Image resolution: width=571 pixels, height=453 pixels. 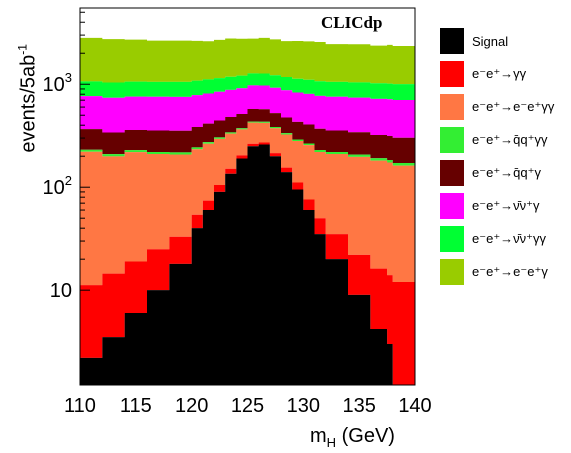 What do you see at coordinates (513, 106) in the screenshot?
I see `legend-label: e⁻e⁺→e⁻e⁺γγ` at bounding box center [513, 106].